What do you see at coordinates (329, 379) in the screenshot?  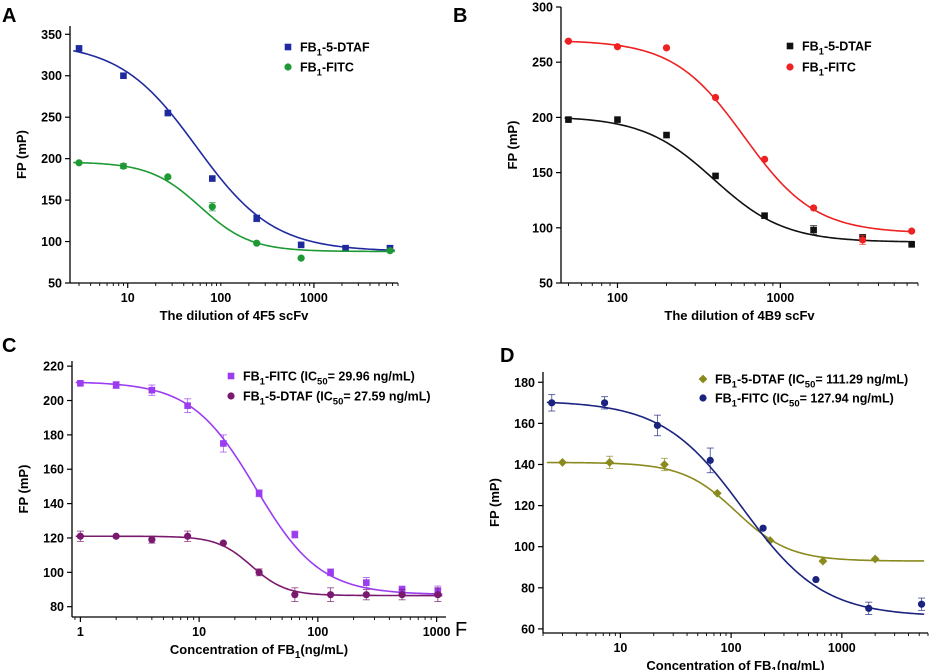 I see `legend-label: FB1-FITC (IC50= 29.96 ng/mL)` at bounding box center [329, 379].